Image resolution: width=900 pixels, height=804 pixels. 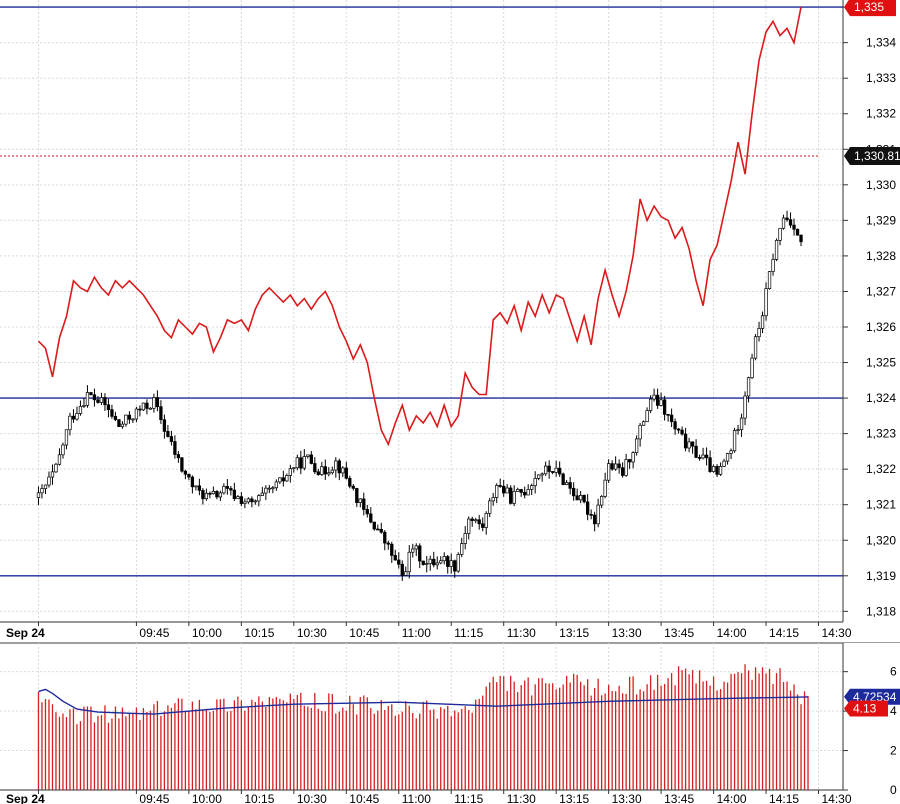 What do you see at coordinates (893, 672) in the screenshot?
I see `volume-y-tick-label: 6` at bounding box center [893, 672].